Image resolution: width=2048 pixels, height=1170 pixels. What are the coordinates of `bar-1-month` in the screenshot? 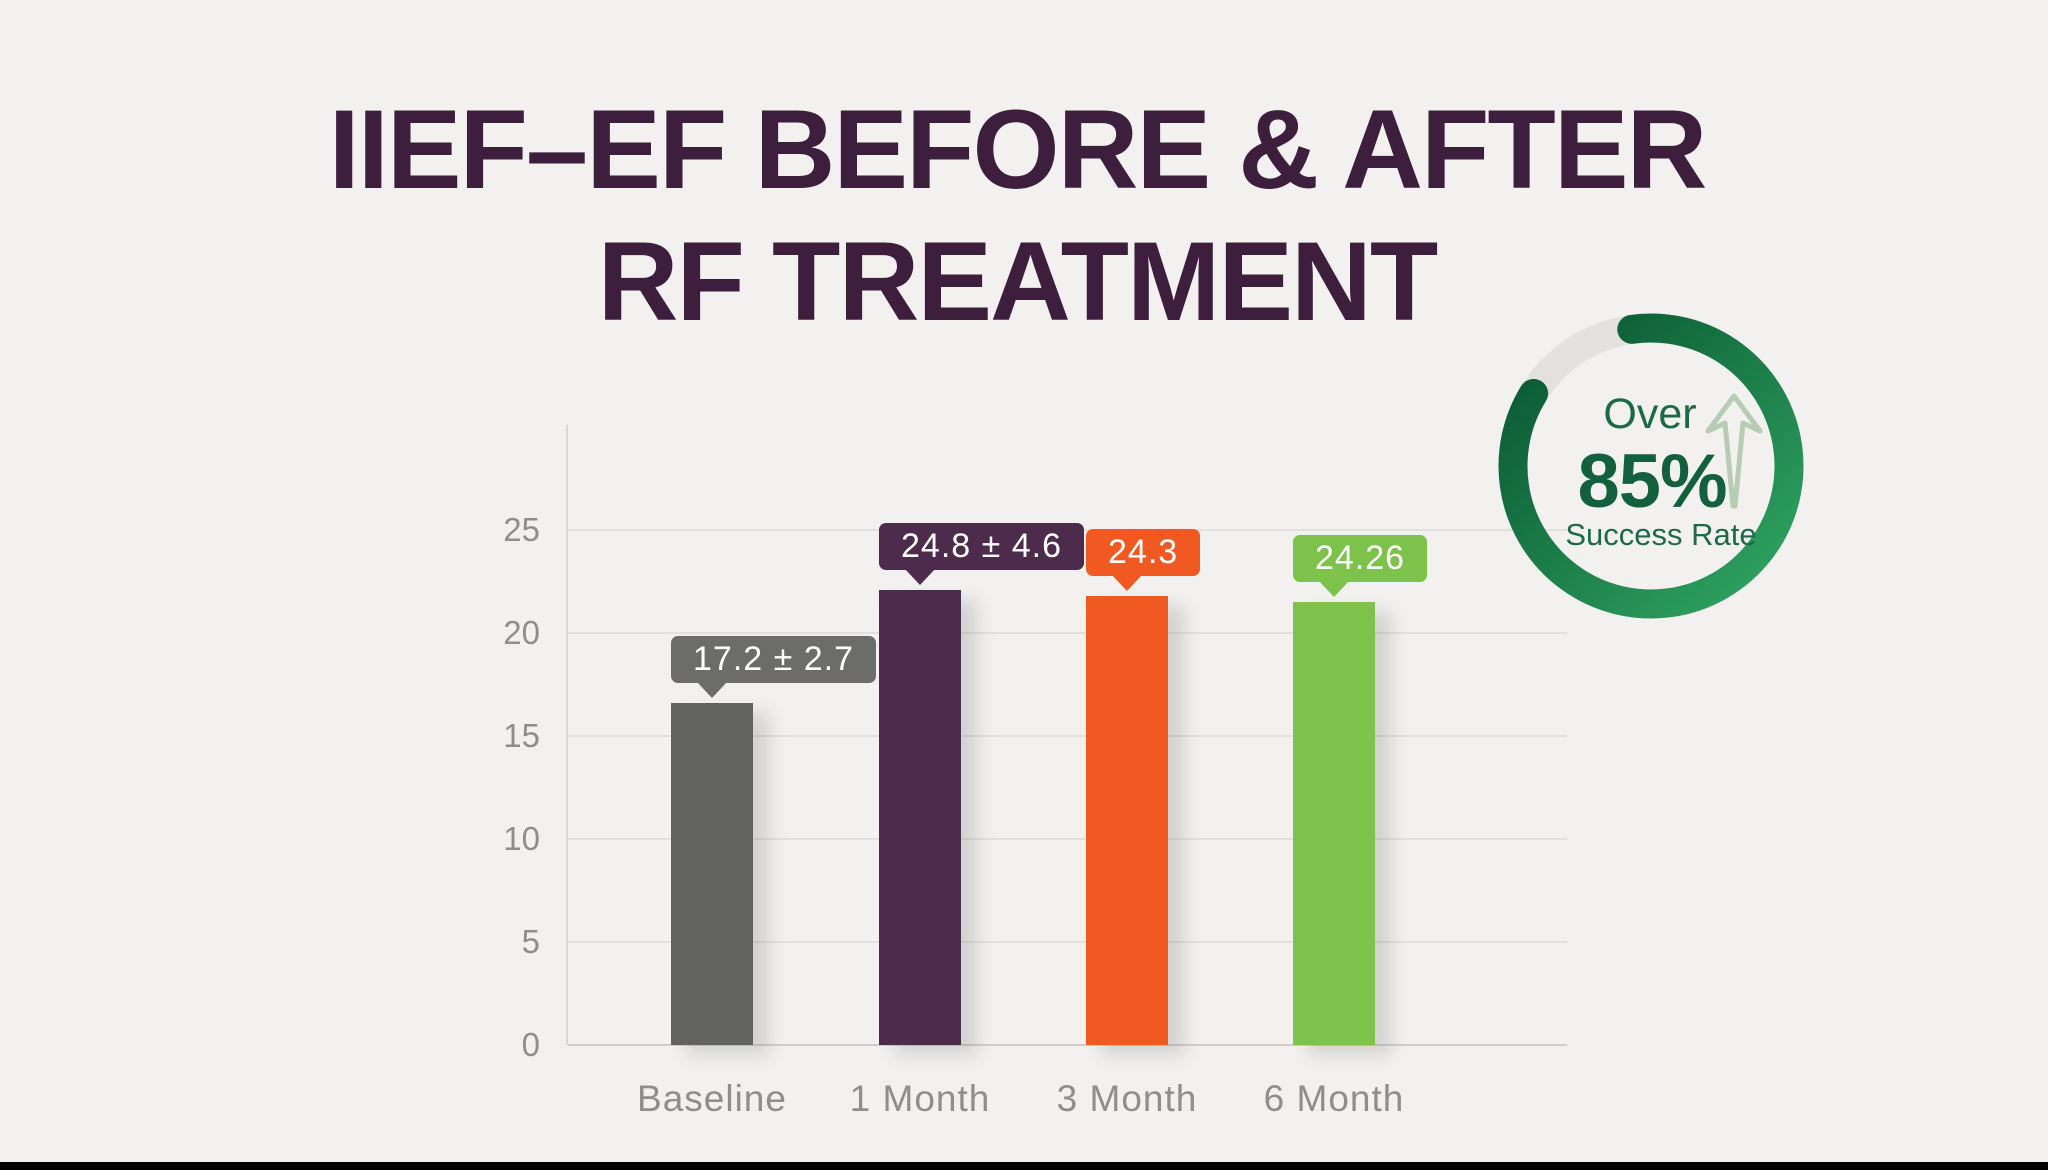 It's located at (920, 817).